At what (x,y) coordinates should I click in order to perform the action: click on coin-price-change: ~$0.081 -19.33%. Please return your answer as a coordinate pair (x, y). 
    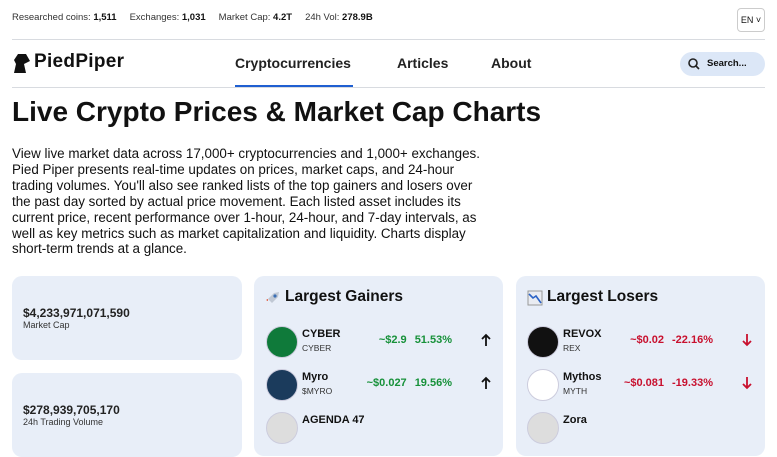
    Looking at the image, I should click on (668, 383).